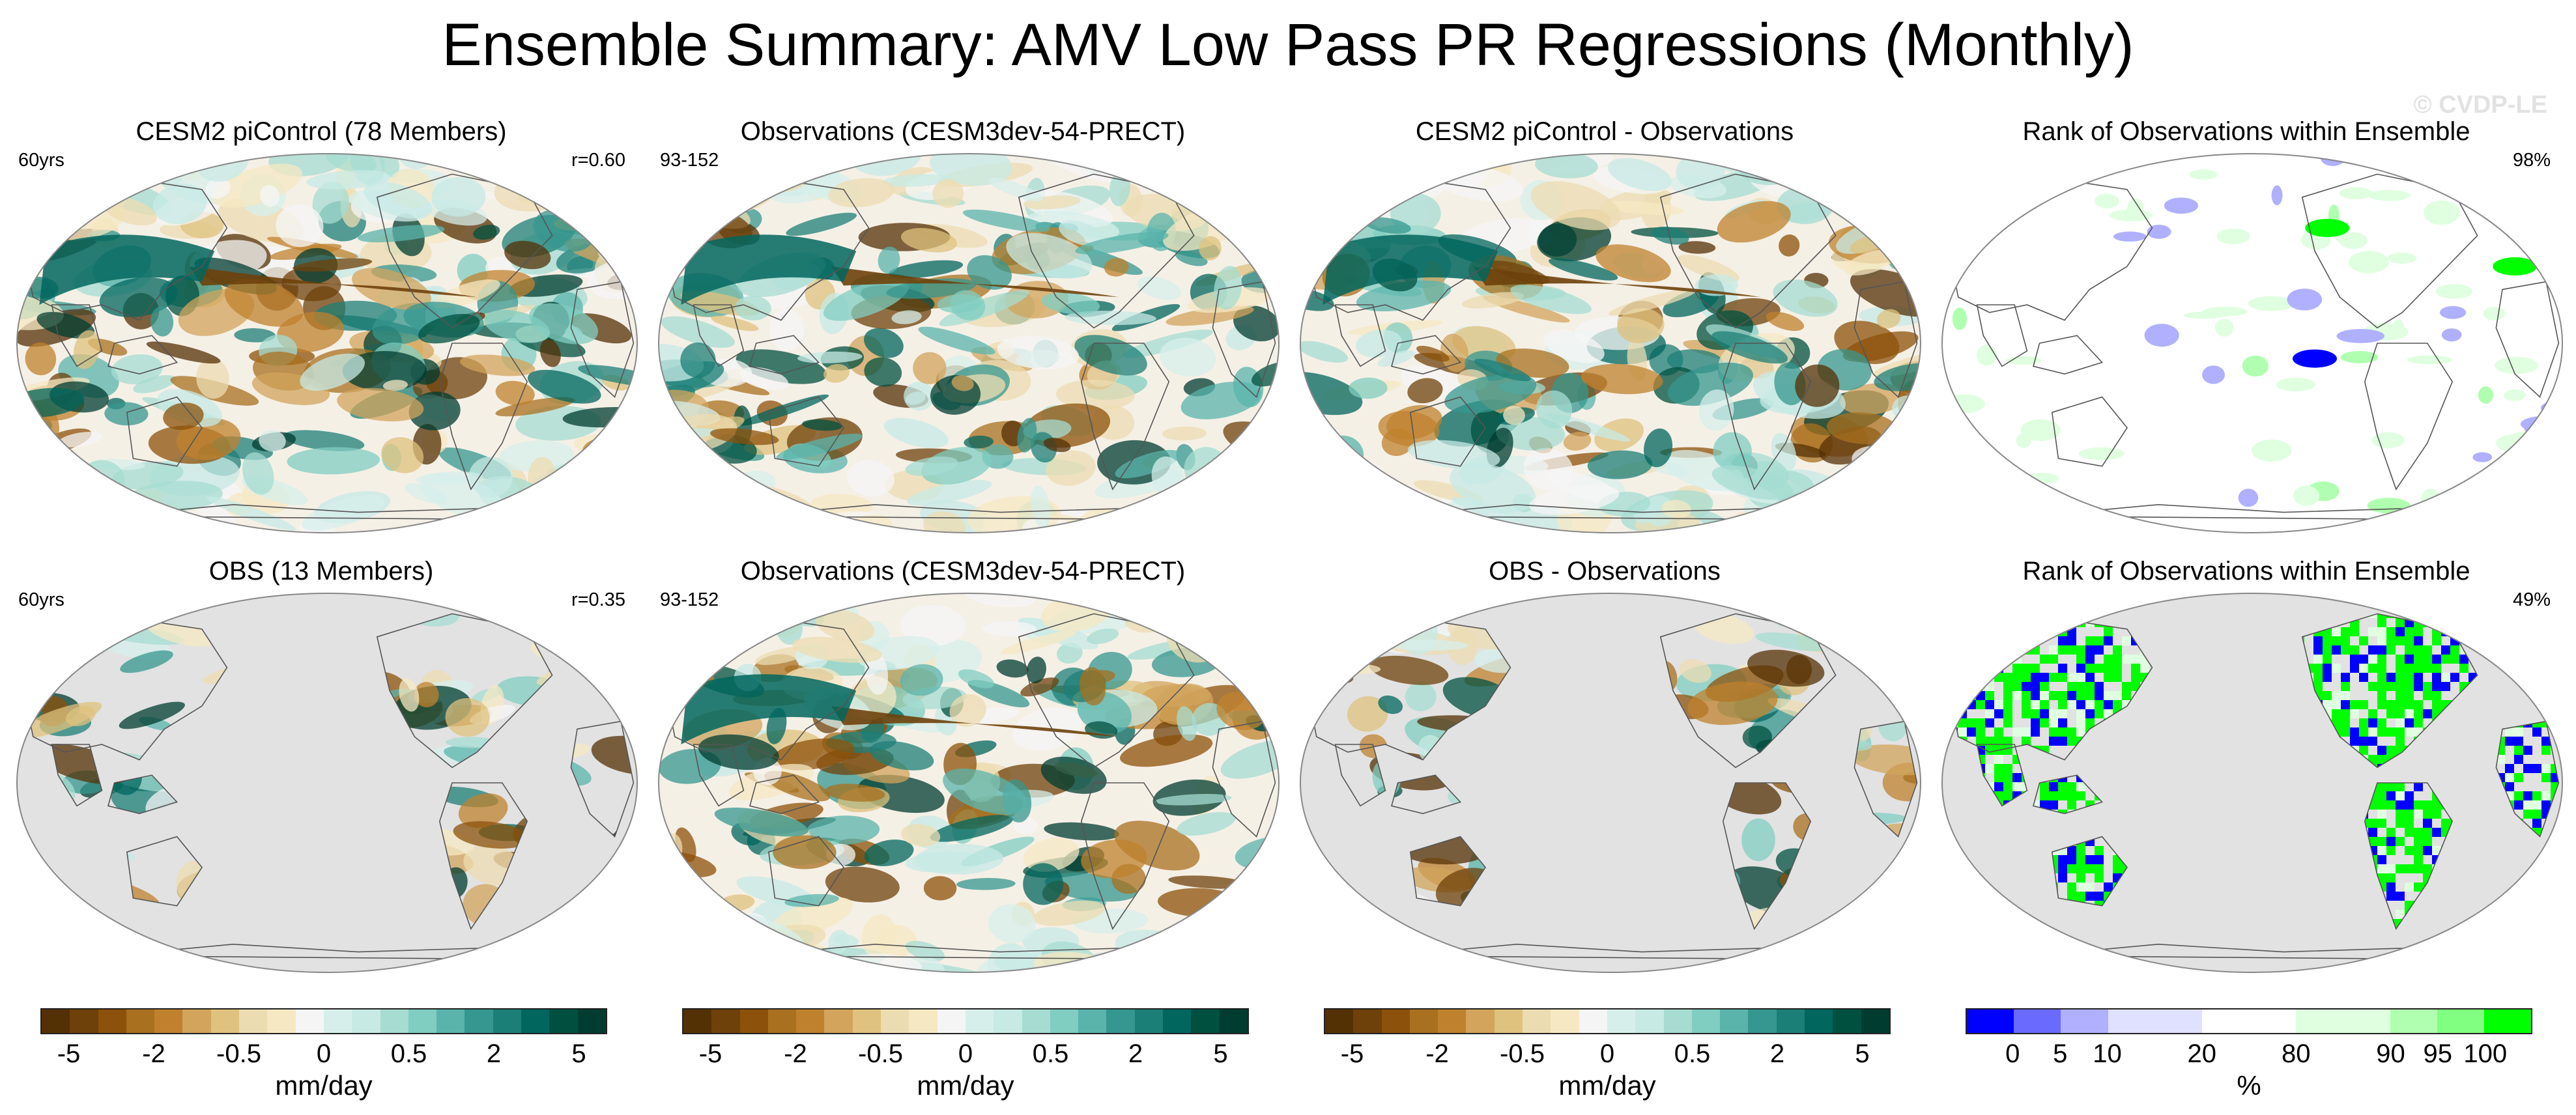  Describe the element at coordinates (2107, 1053) in the screenshot. I see `colorbar-tick-label: 10` at that location.